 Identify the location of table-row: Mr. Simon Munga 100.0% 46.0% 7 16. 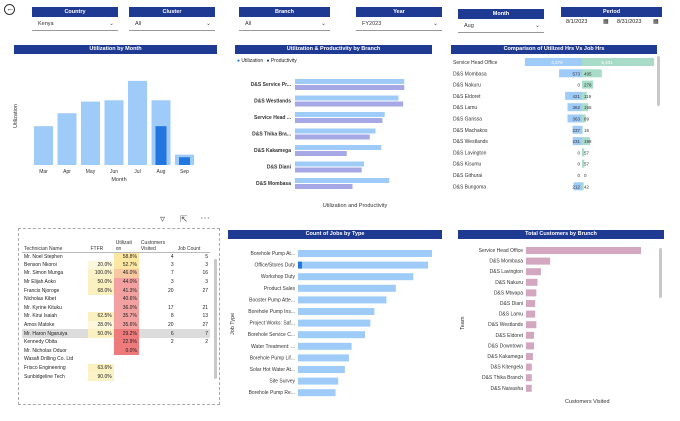
(116, 273).